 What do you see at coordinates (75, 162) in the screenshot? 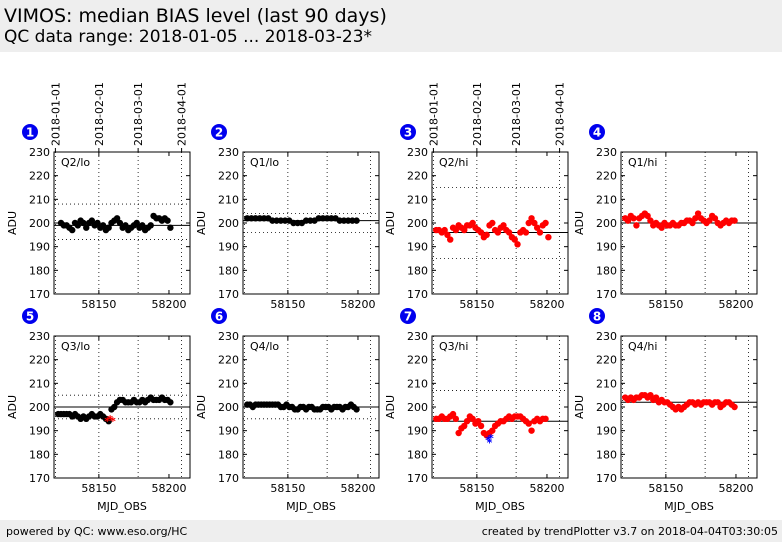
I see `panel-label: Q2/lo` at bounding box center [75, 162].